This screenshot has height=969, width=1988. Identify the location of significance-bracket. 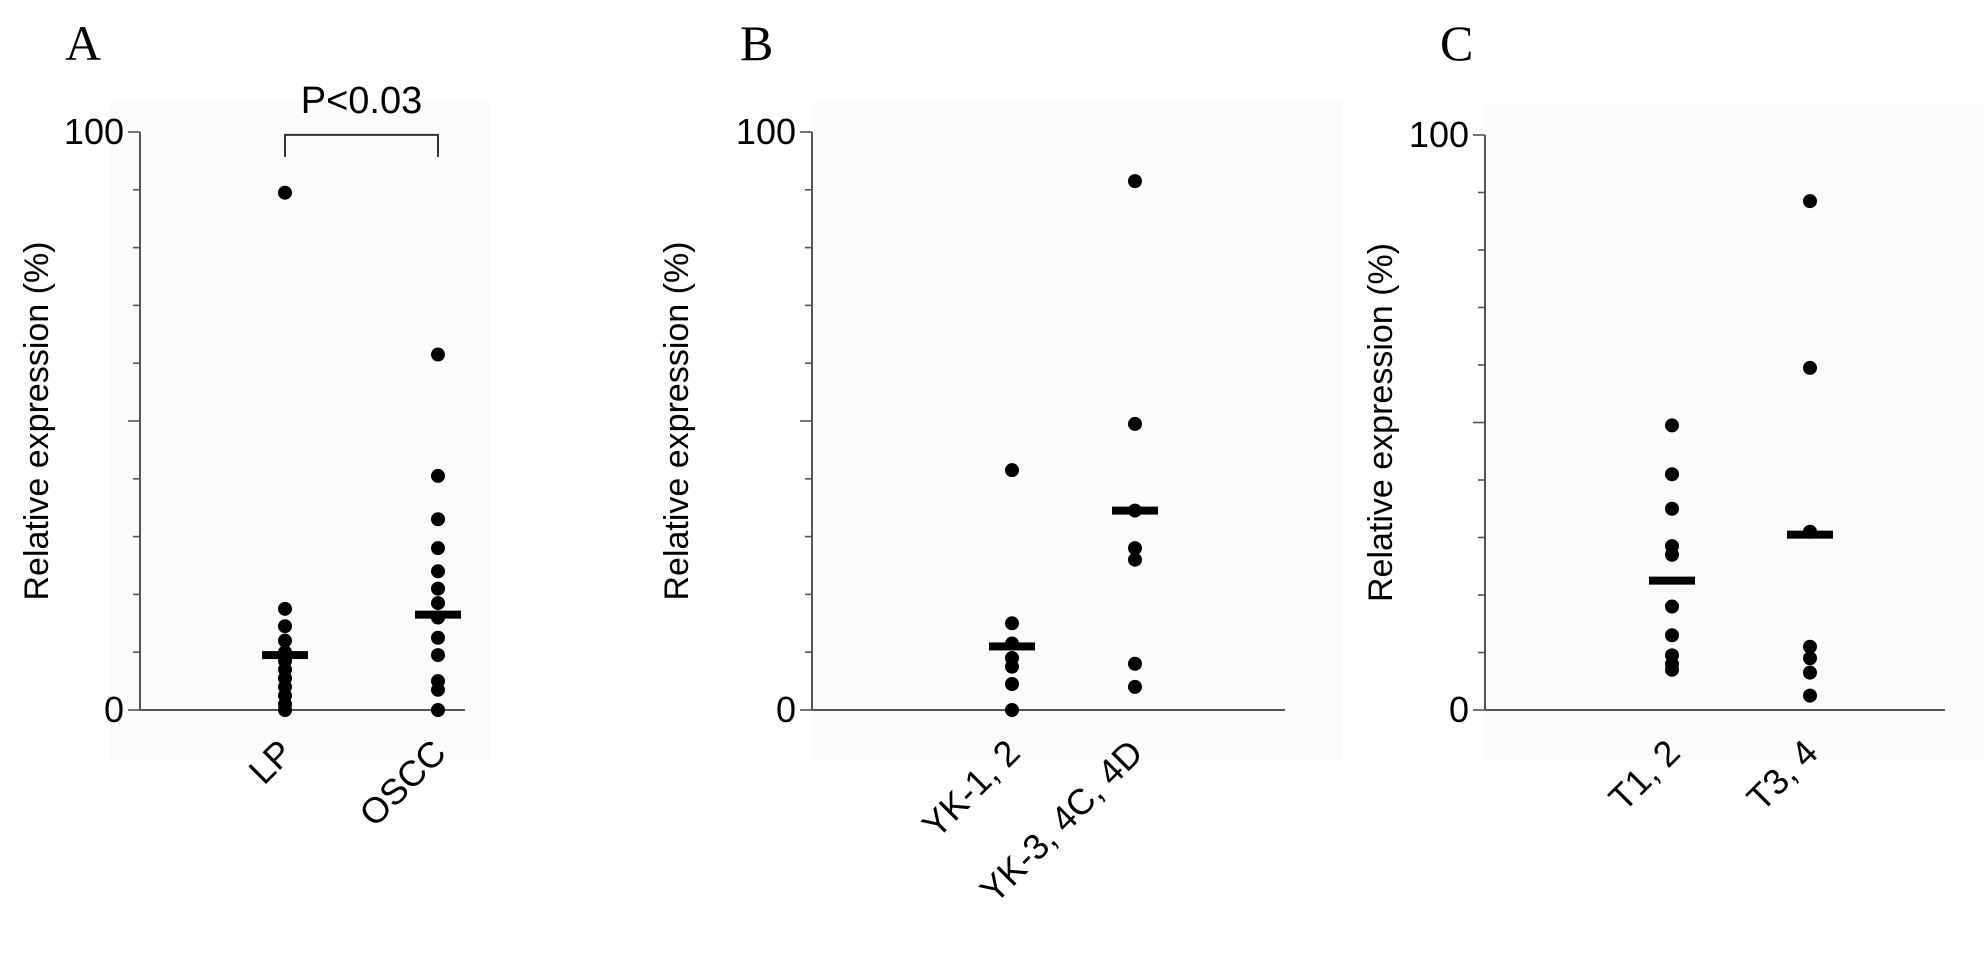
(361, 145).